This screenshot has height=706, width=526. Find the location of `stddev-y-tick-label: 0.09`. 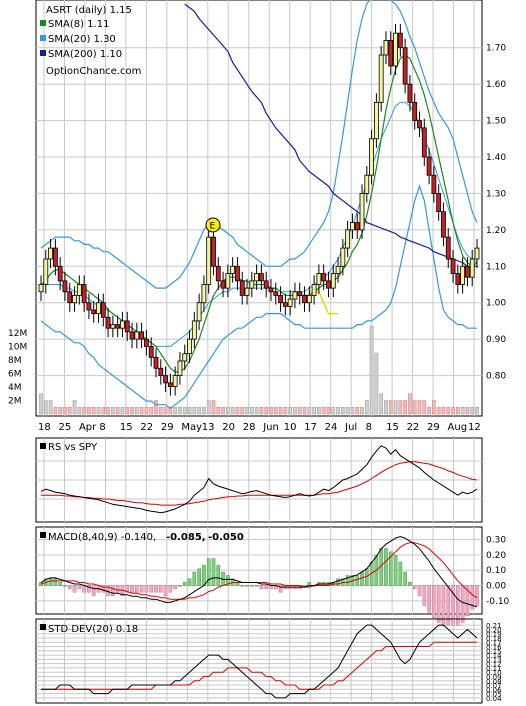

stddev-y-tick-label: 0.09 is located at coordinates (494, 677).